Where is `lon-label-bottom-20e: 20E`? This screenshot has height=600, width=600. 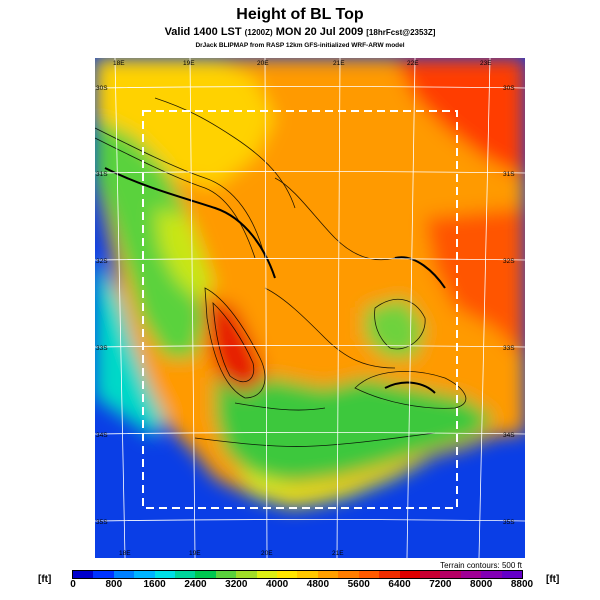 lon-label-bottom-20e: 20E is located at coordinates (267, 553).